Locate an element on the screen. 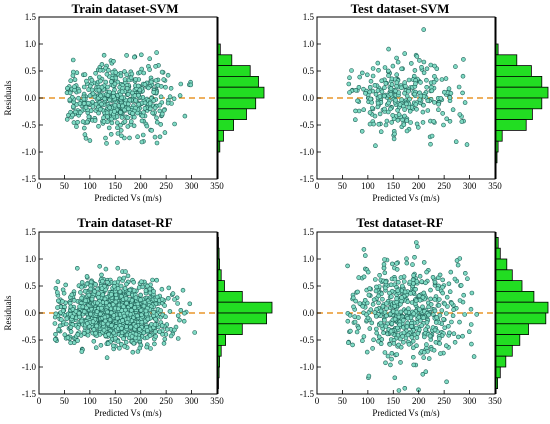  chart-title: Train dataset-RF is located at coordinates (125, 222).